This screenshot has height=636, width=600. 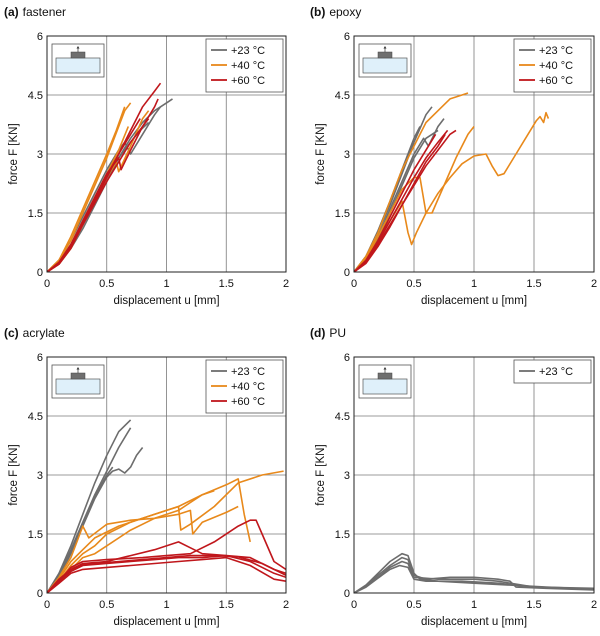 What do you see at coordinates (345, 12) in the screenshot?
I see `panel-name: epoxy` at bounding box center [345, 12].